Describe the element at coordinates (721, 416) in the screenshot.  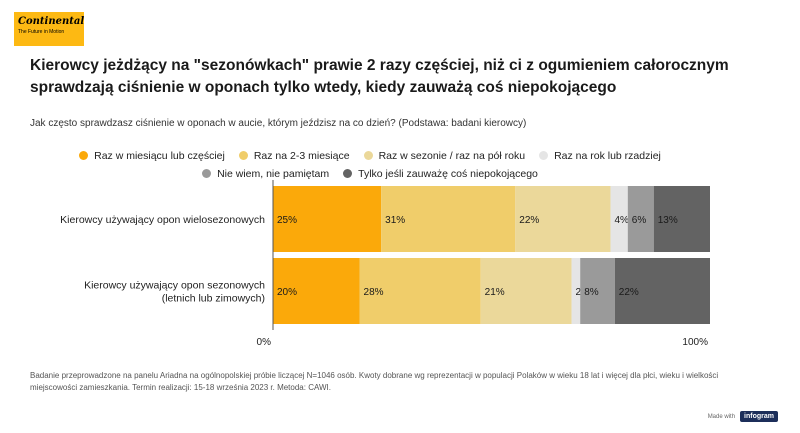
I see `made-with-label: Made with` at that location.